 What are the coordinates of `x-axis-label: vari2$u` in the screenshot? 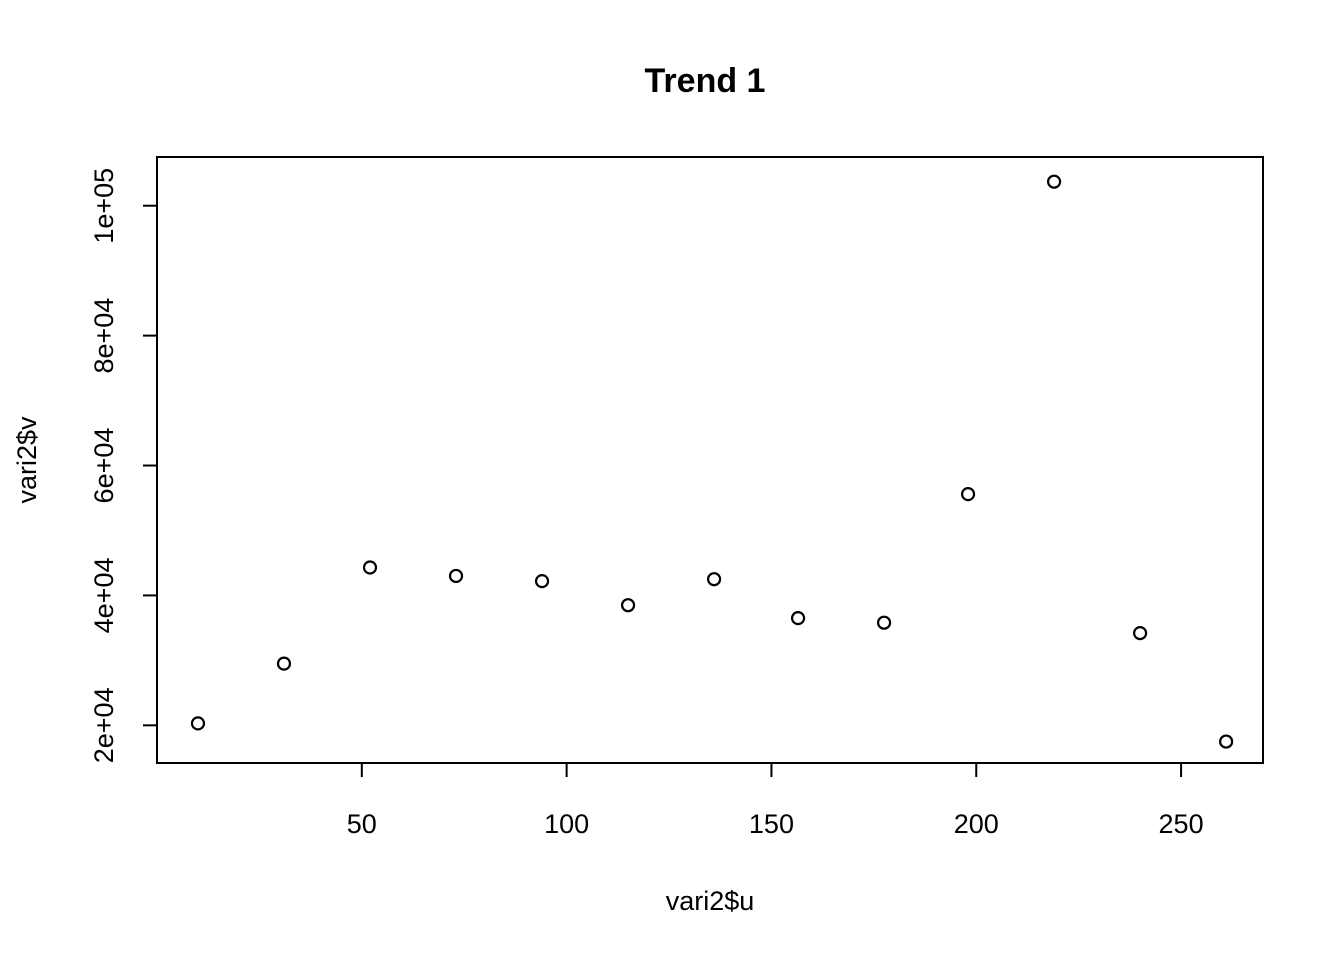 It's located at (710, 901).